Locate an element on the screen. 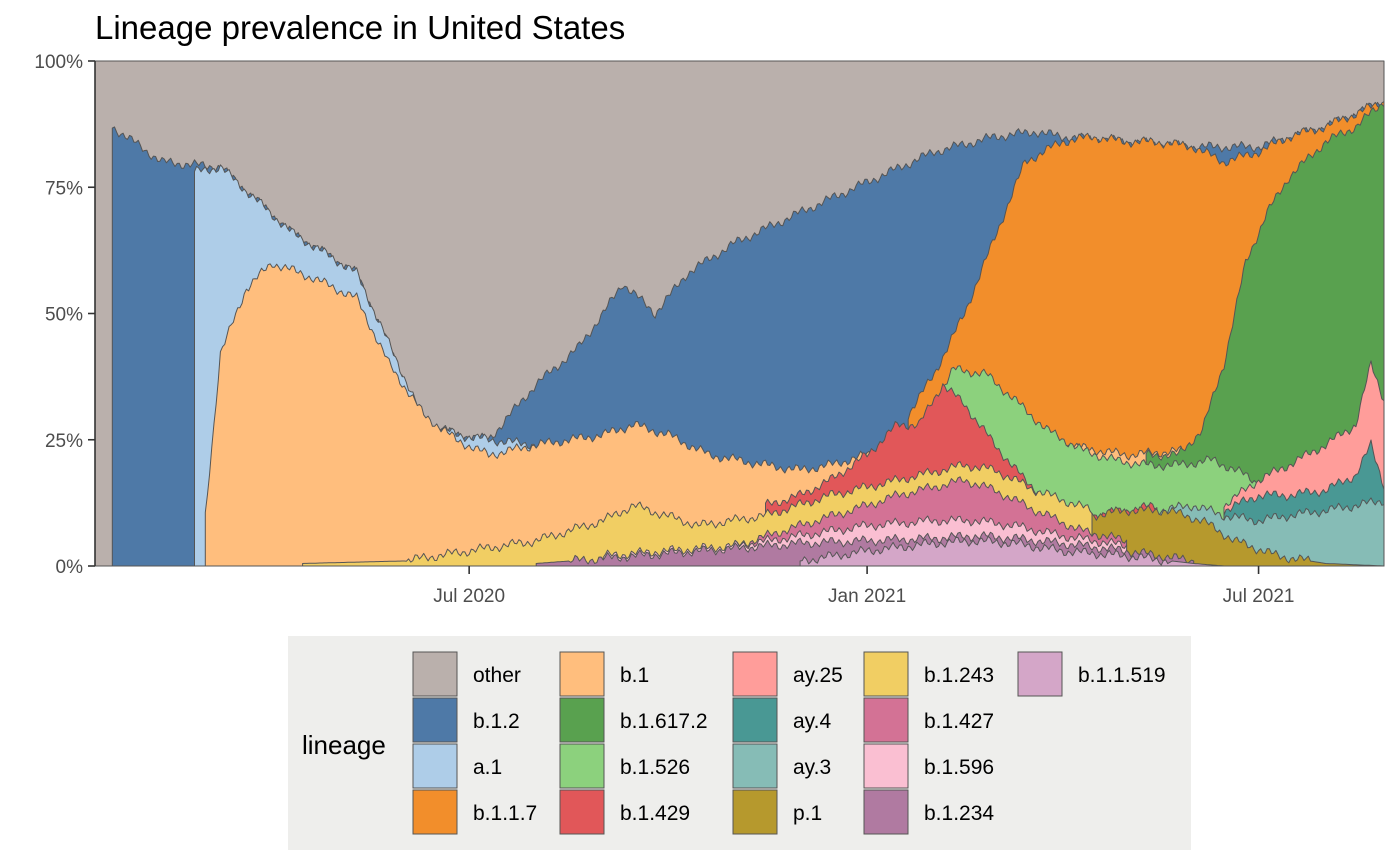 The height and width of the screenshot is (865, 1400). legend-label: b.1.526 is located at coordinates (655, 767).